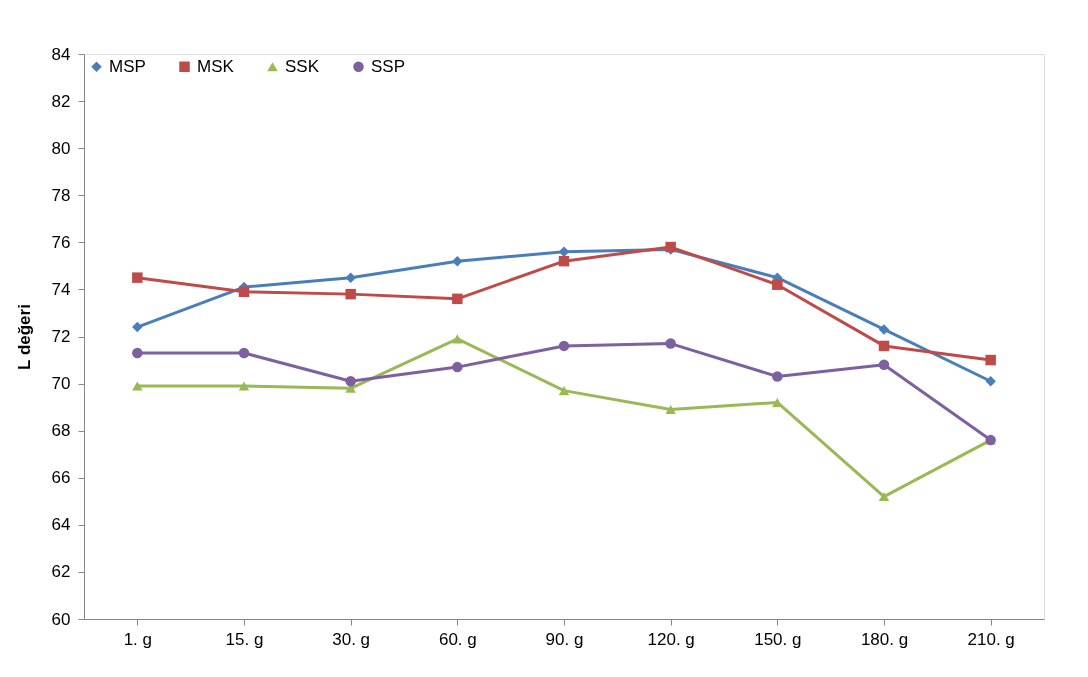 The width and height of the screenshot is (1088, 677). Describe the element at coordinates (61, 54) in the screenshot. I see `y-tick-label: 84` at that location.